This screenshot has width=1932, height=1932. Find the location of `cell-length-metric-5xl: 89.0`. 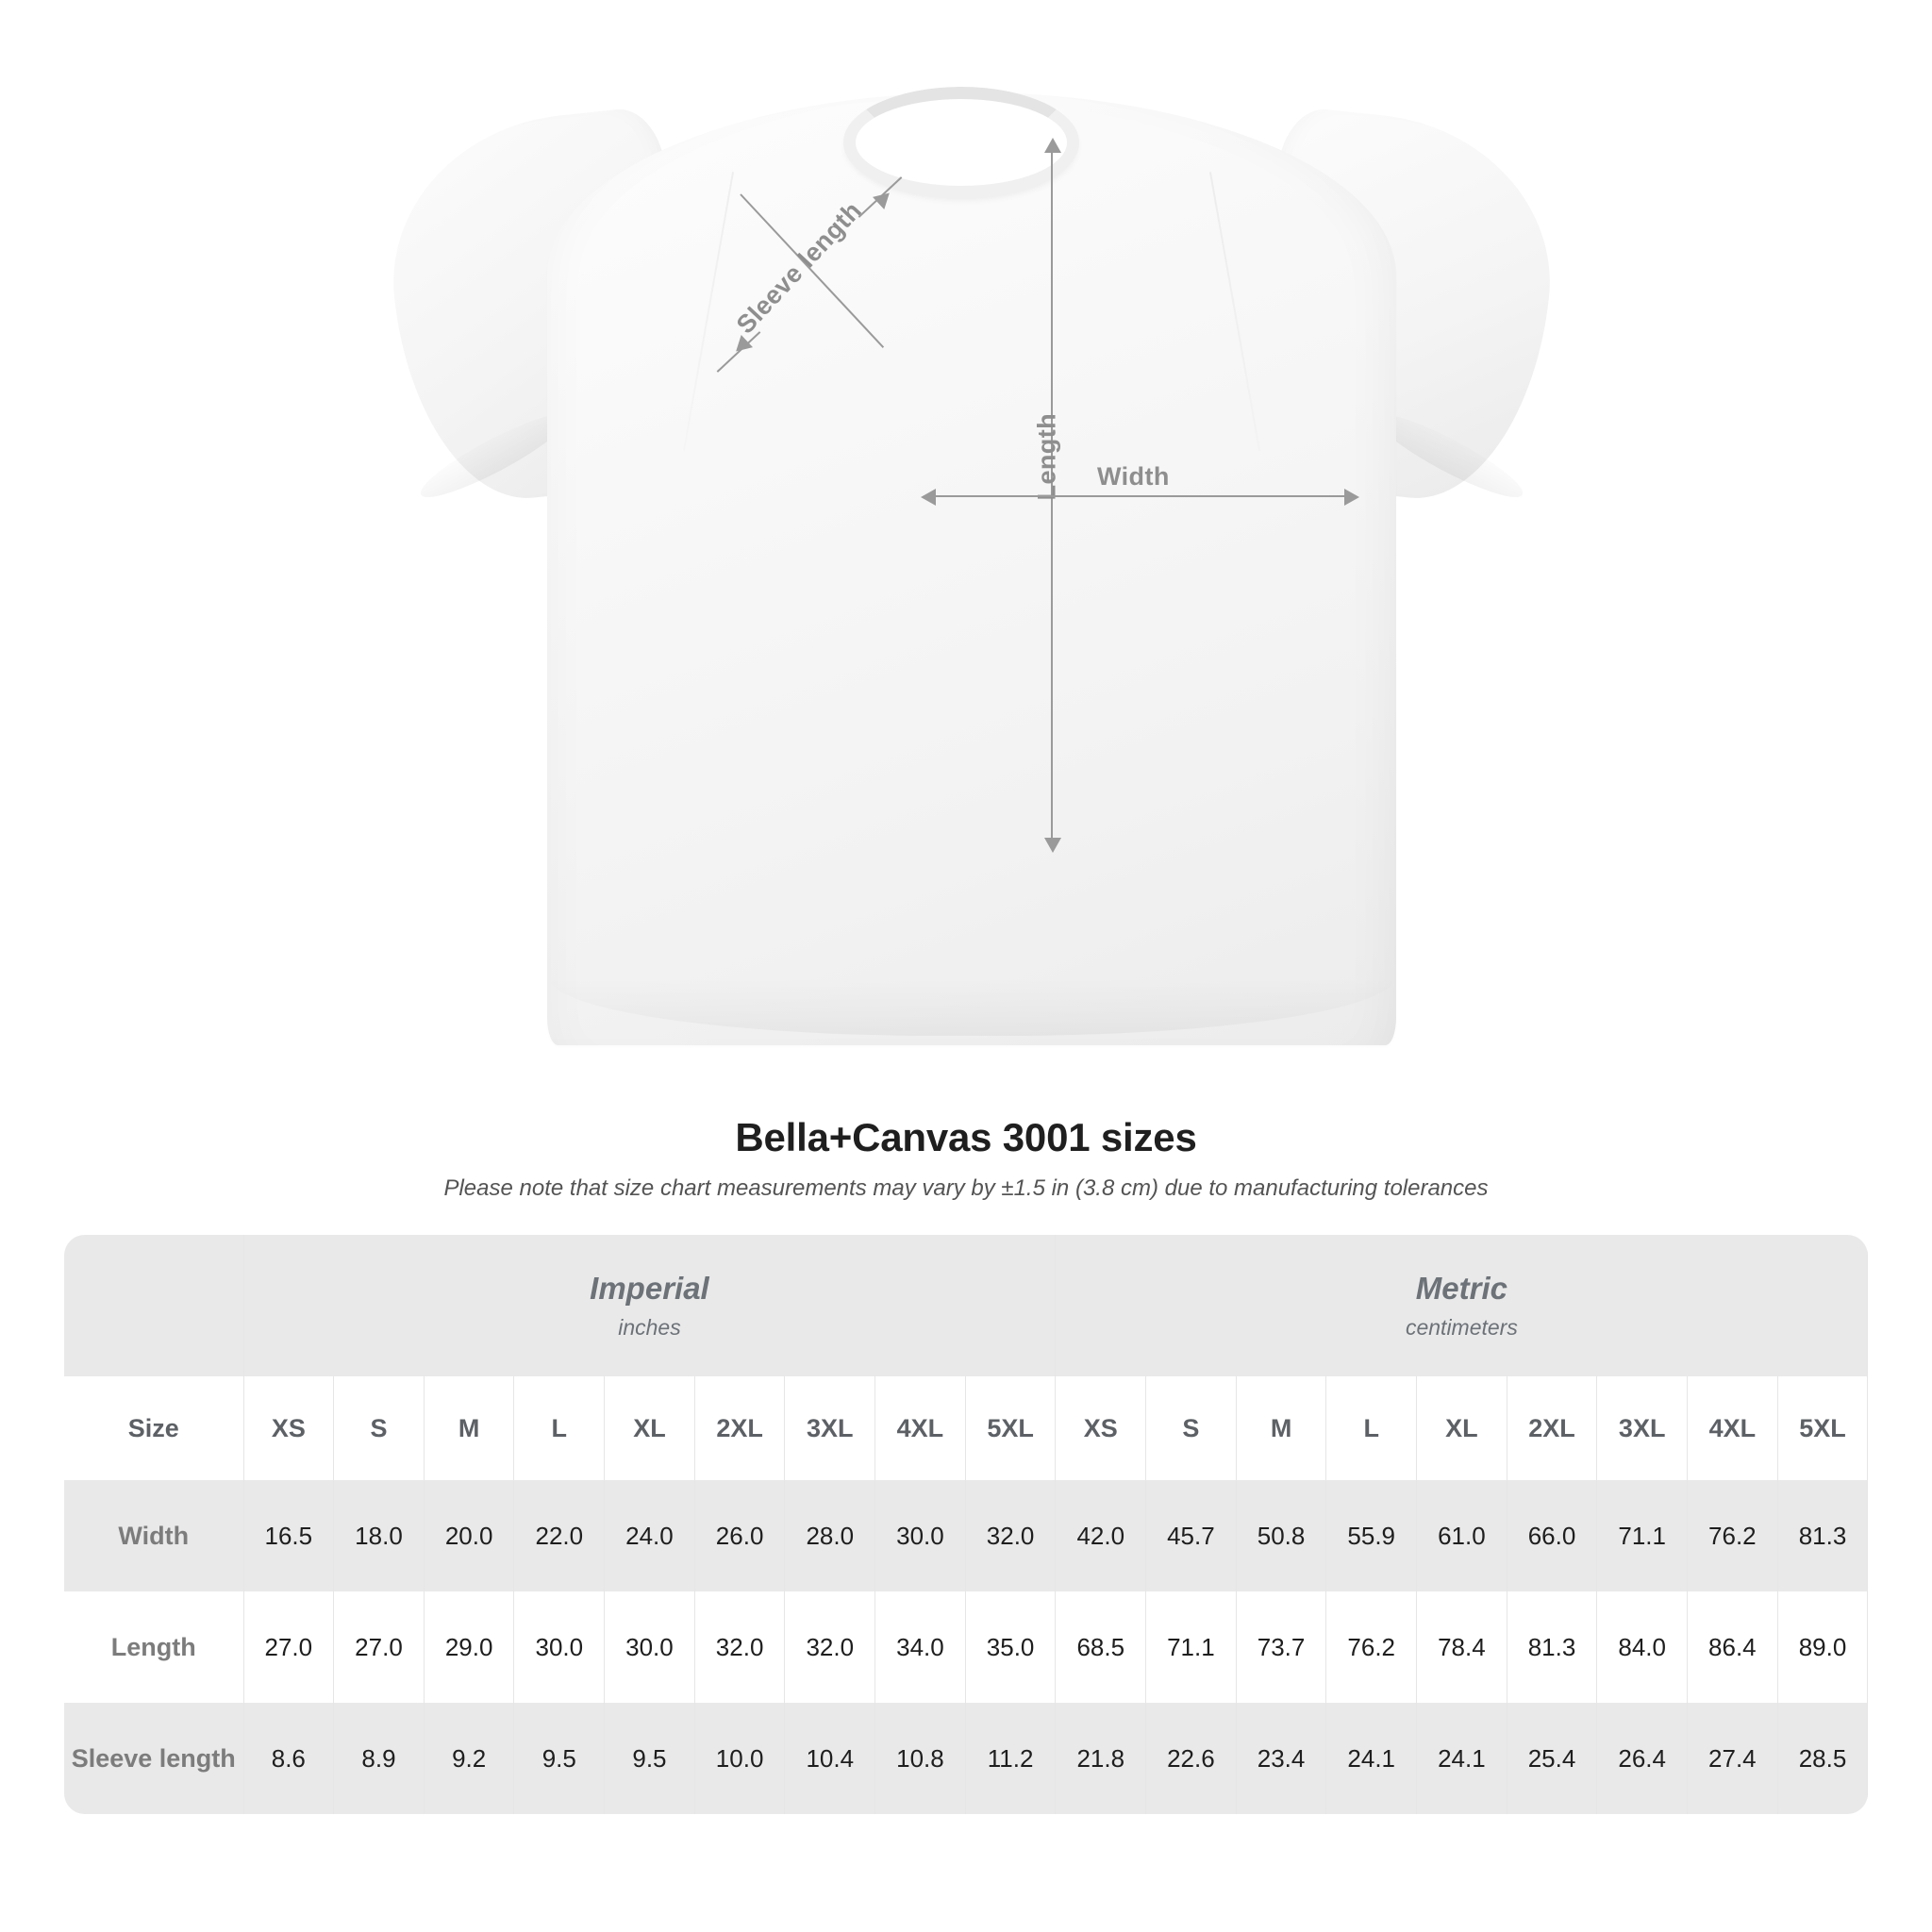

cell-length-metric-5xl: 89.0 is located at coordinates (1822, 1647).